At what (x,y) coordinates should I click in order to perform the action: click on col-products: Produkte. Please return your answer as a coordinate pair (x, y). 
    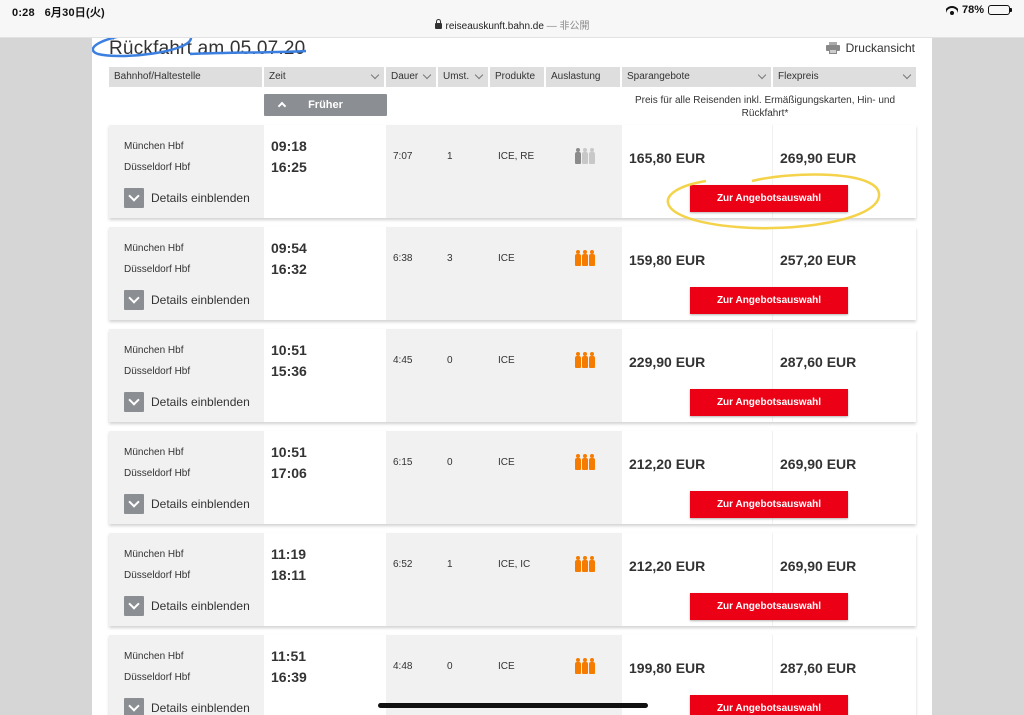
    Looking at the image, I should click on (518, 77).